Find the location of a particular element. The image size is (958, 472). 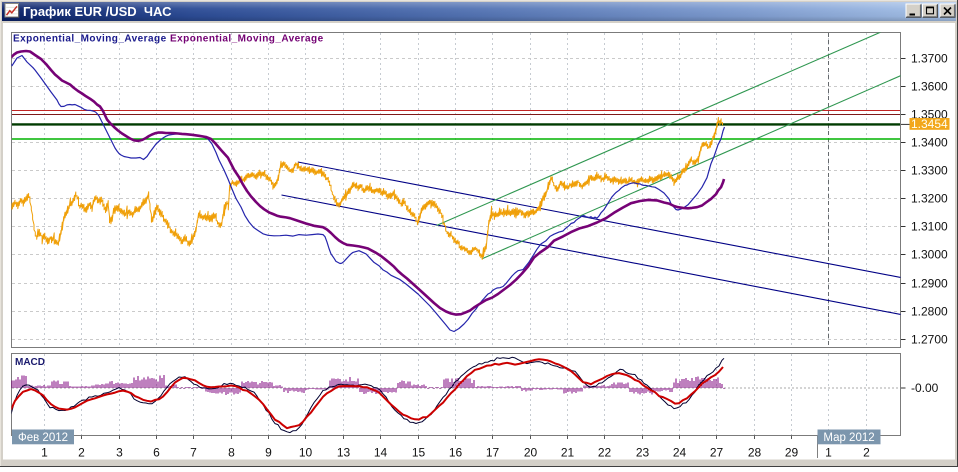

svg-text: 14 is located at coordinates (381, 453).